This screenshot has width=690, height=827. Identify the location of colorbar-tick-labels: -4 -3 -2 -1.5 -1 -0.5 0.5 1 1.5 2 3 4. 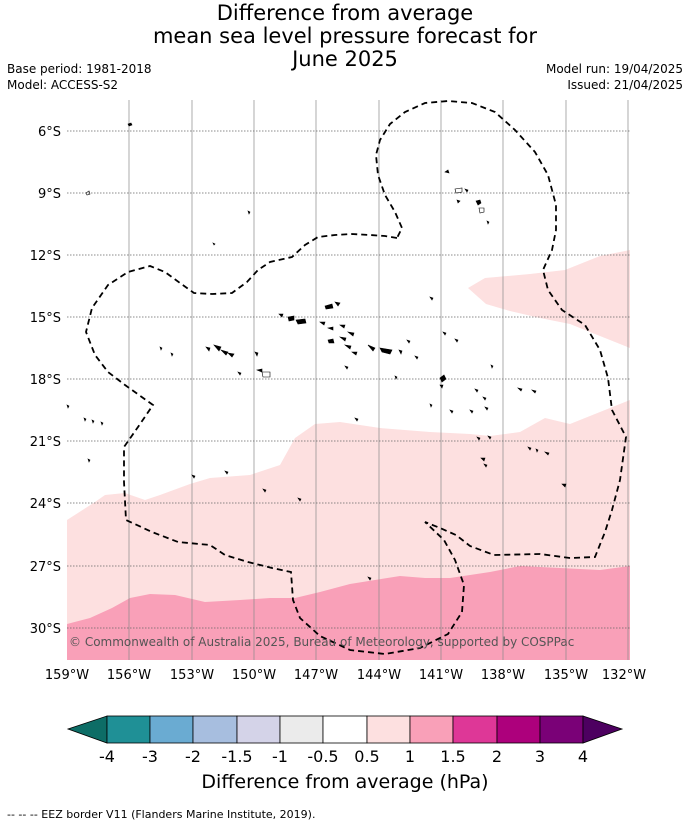
(343, 756).